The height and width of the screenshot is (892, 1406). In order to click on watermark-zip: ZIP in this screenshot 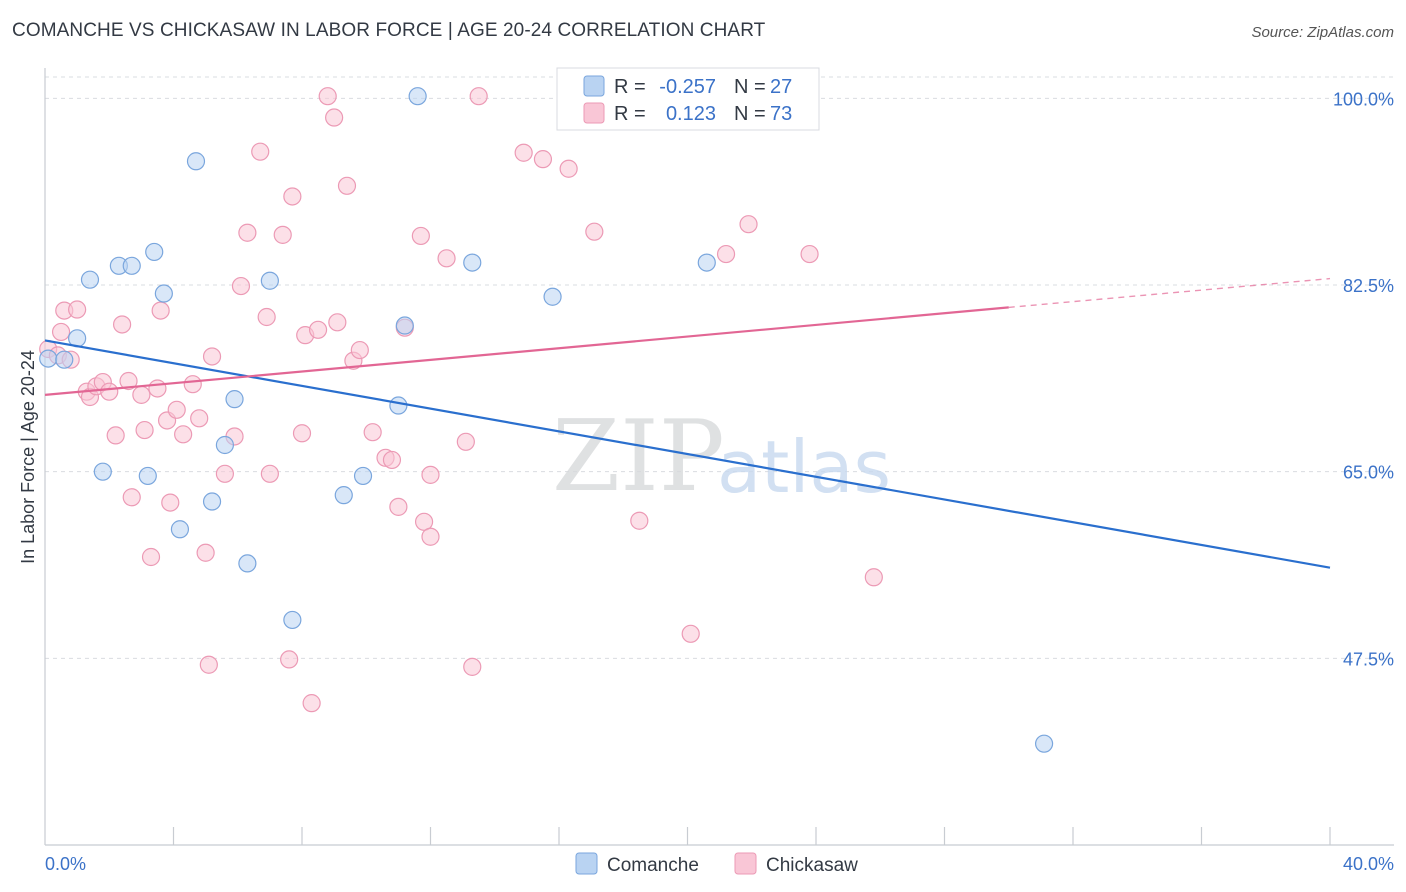, I will do `click(638, 457)`.